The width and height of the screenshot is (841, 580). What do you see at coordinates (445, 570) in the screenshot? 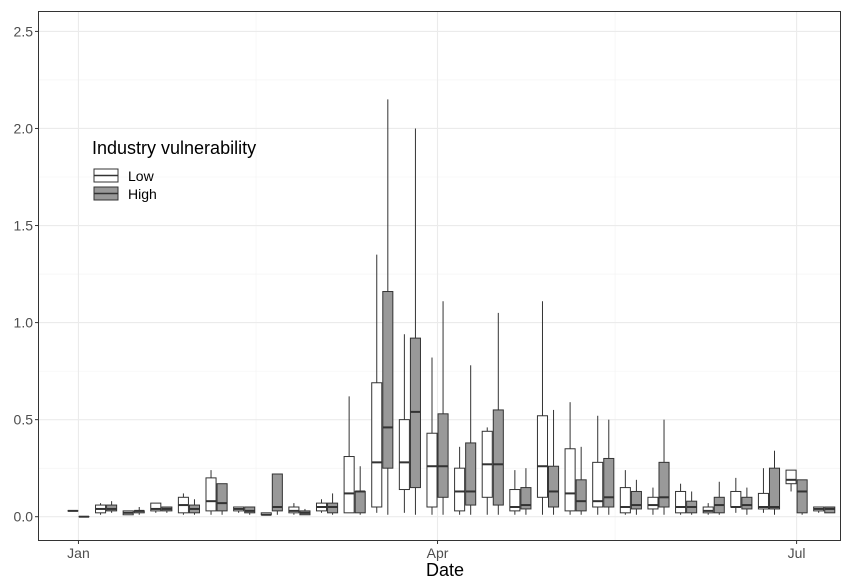
I see `x-axis-title: Date` at bounding box center [445, 570].